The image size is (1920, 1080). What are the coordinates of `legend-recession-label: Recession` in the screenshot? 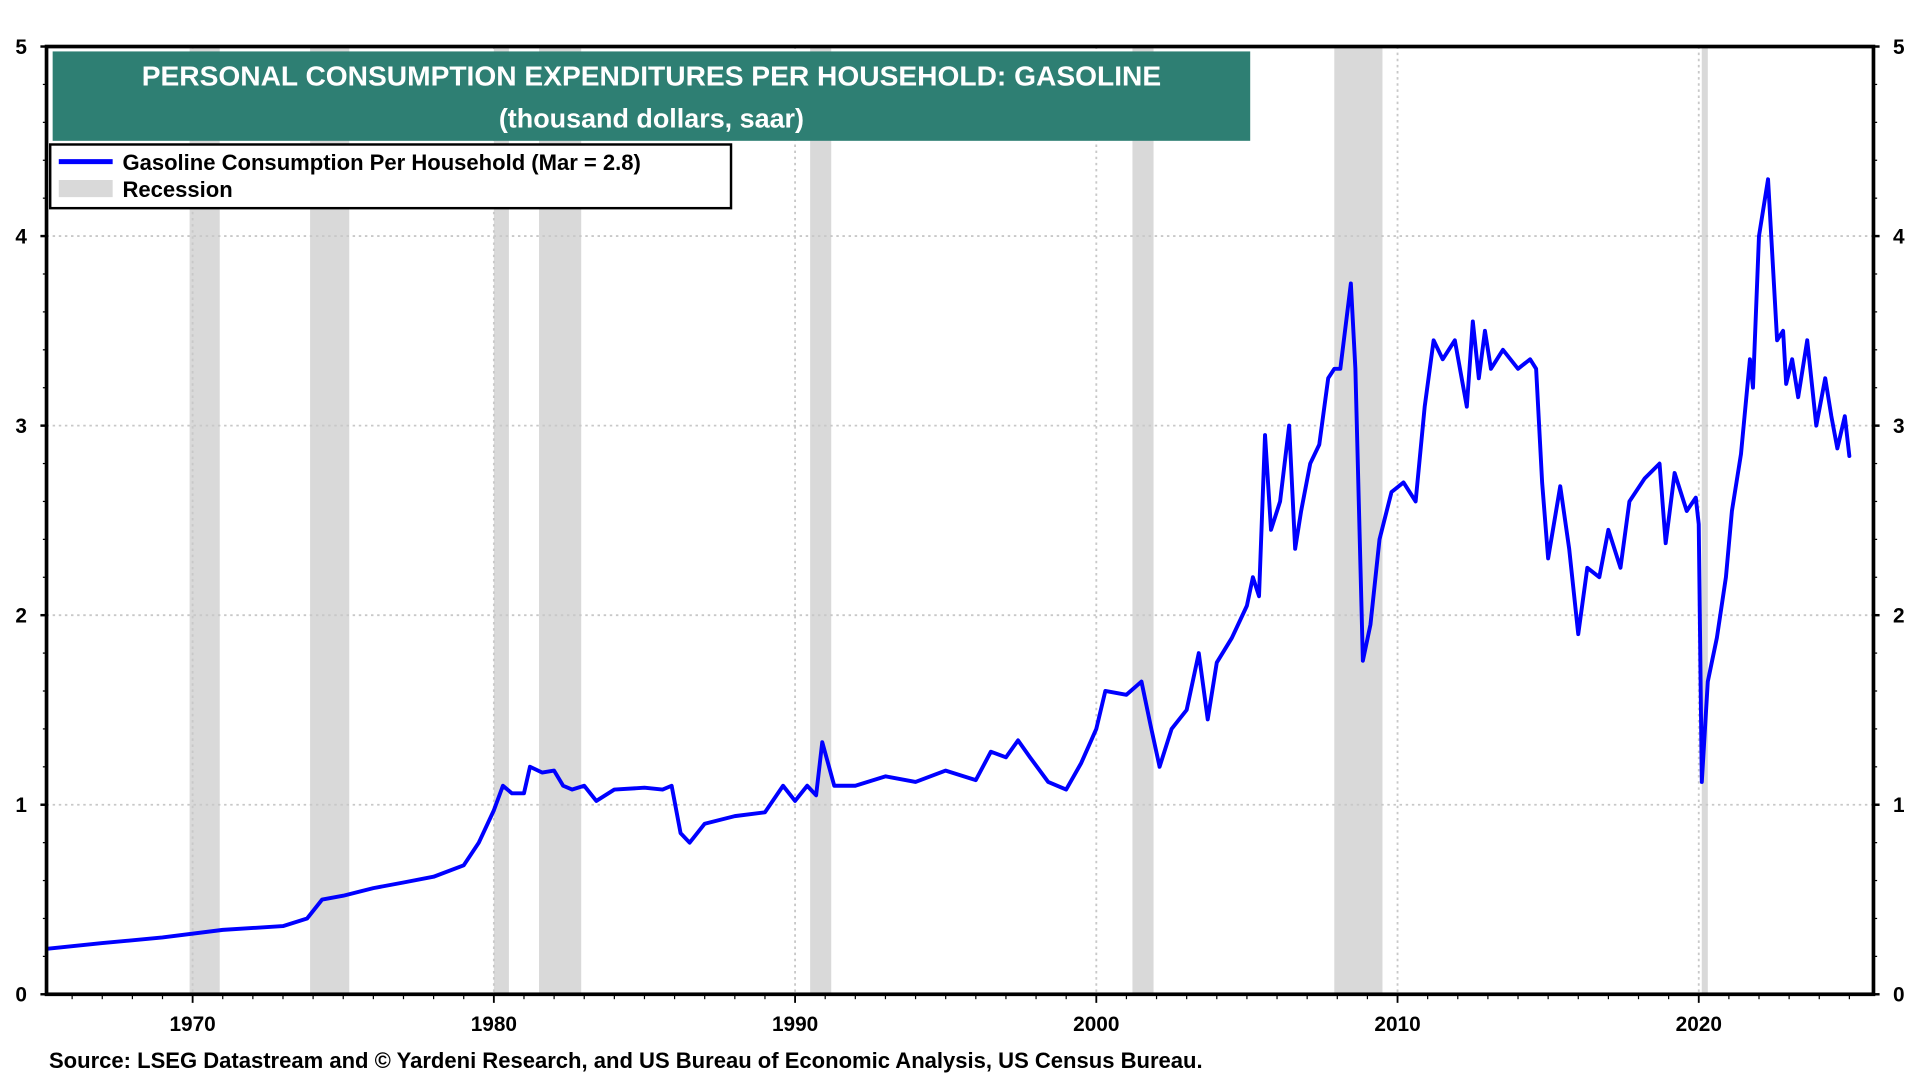 It's located at (177, 189).